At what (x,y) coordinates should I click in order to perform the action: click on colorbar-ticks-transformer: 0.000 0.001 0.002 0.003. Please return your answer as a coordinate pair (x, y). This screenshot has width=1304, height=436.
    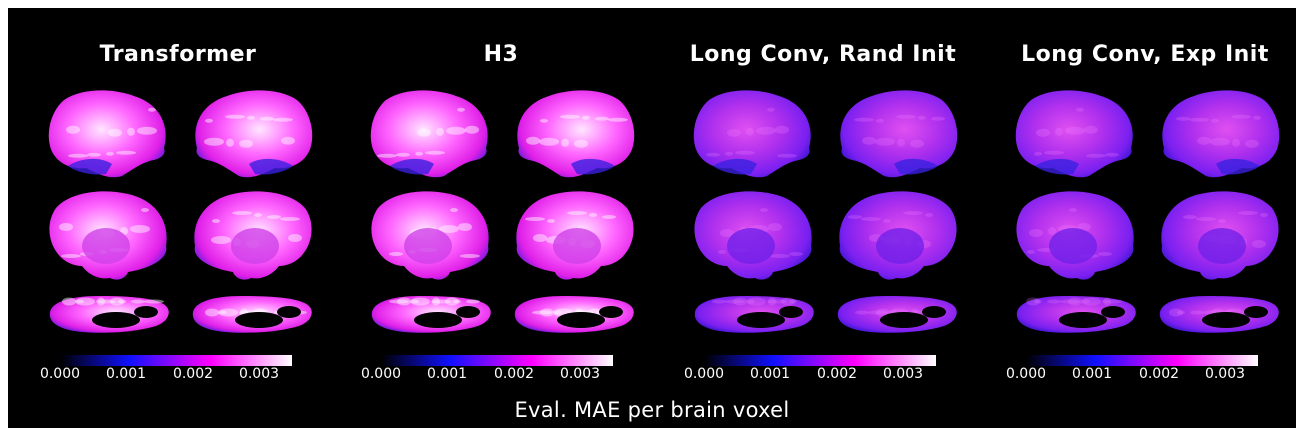
    Looking at the image, I should click on (166, 377).